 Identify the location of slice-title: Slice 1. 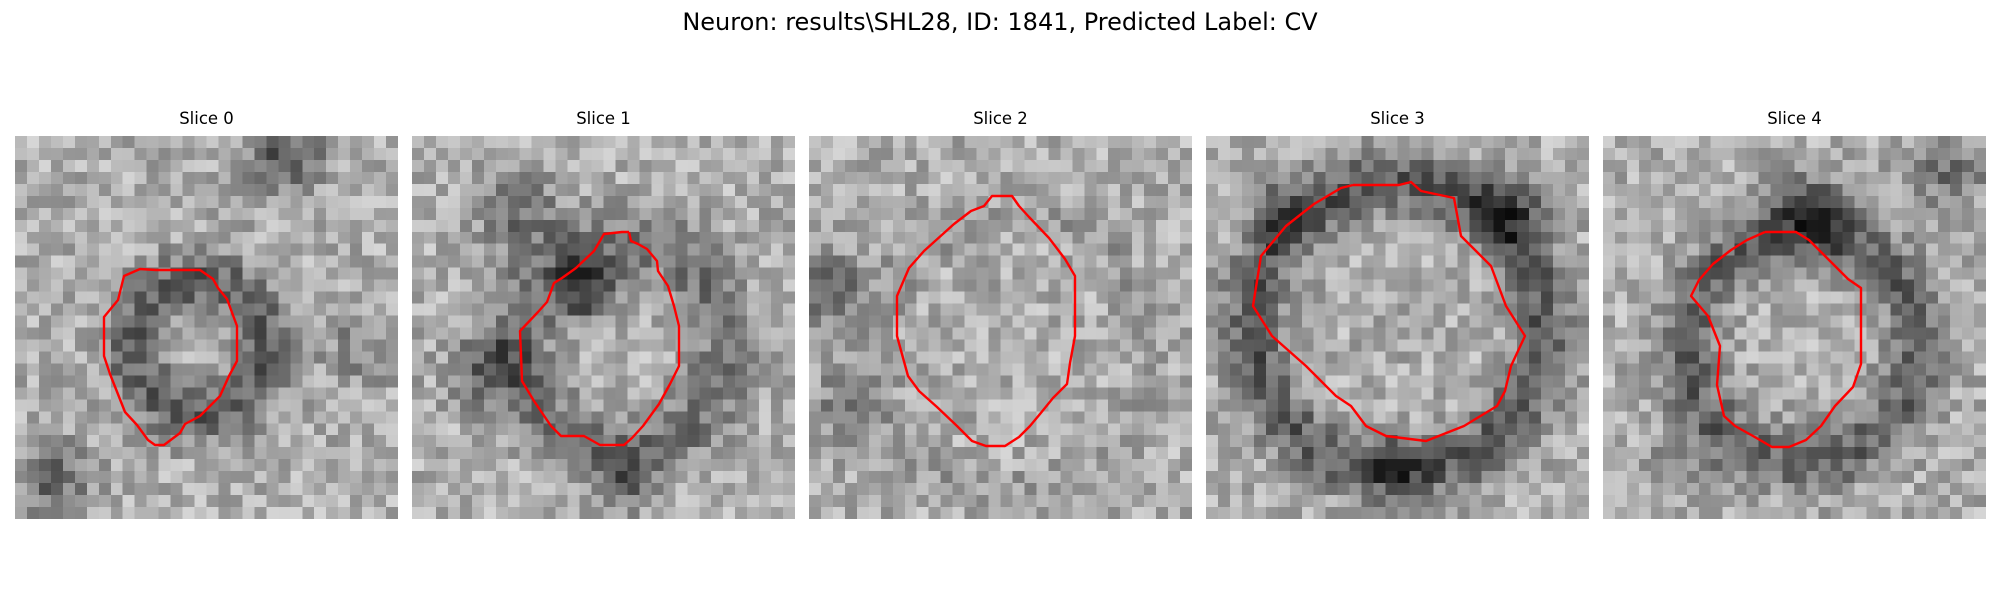
(603, 118).